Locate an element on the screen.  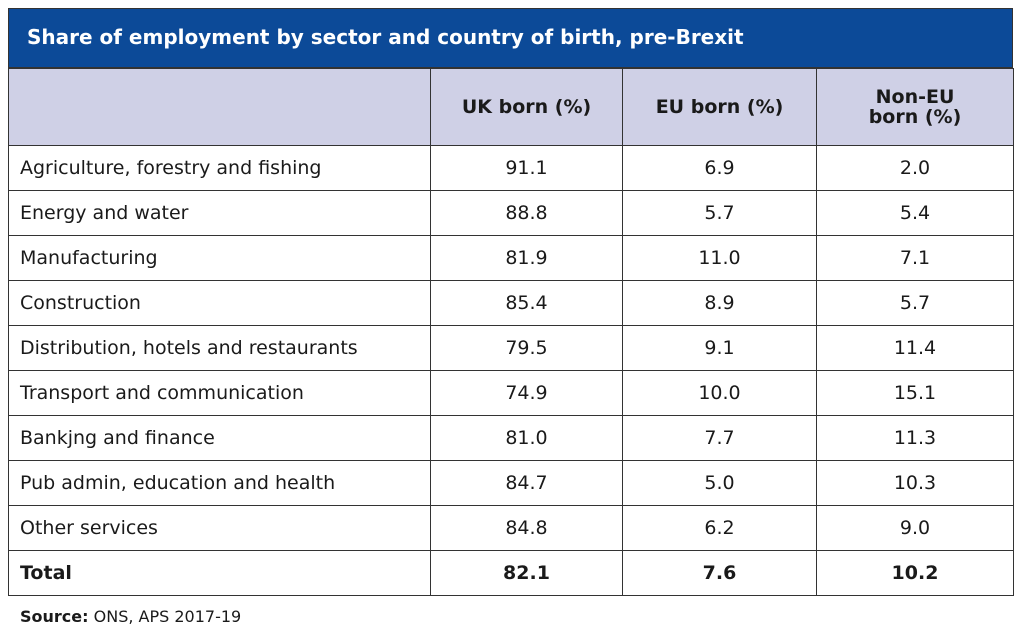
value-cell: 74.9 is located at coordinates (526, 393).